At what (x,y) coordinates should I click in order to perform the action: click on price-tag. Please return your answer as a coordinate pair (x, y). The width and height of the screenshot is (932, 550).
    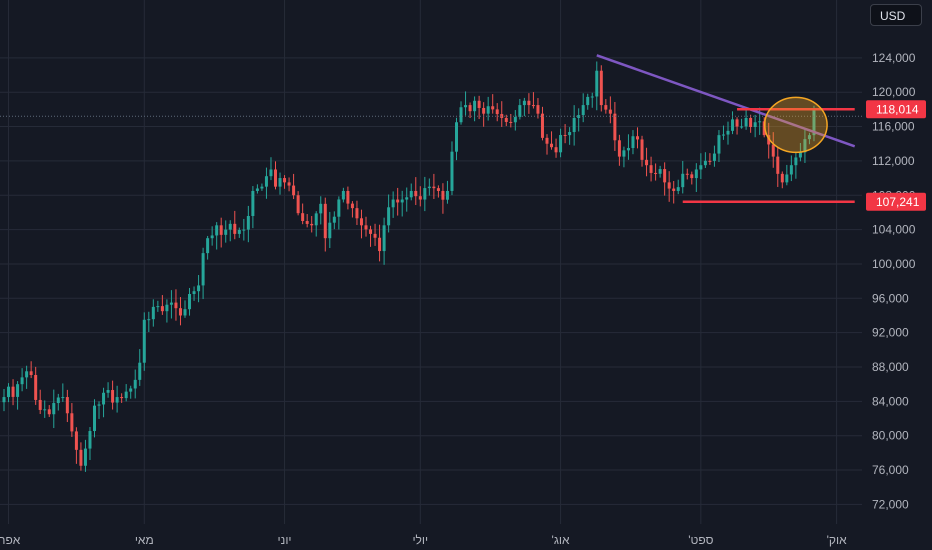
    Looking at the image, I should click on (896, 201).